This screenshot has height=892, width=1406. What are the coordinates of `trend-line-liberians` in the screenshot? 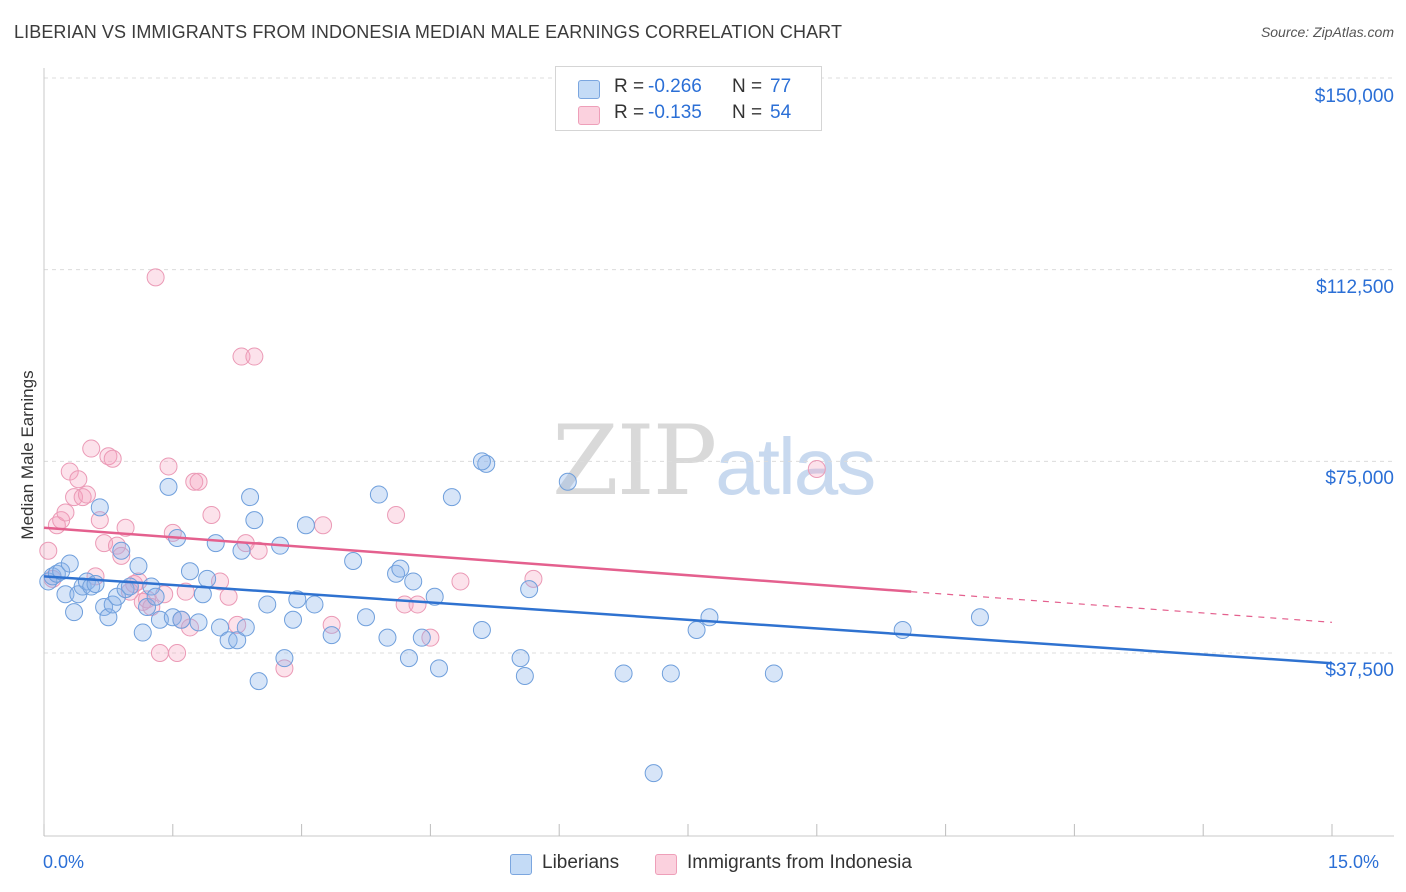 It's located at (688, 620).